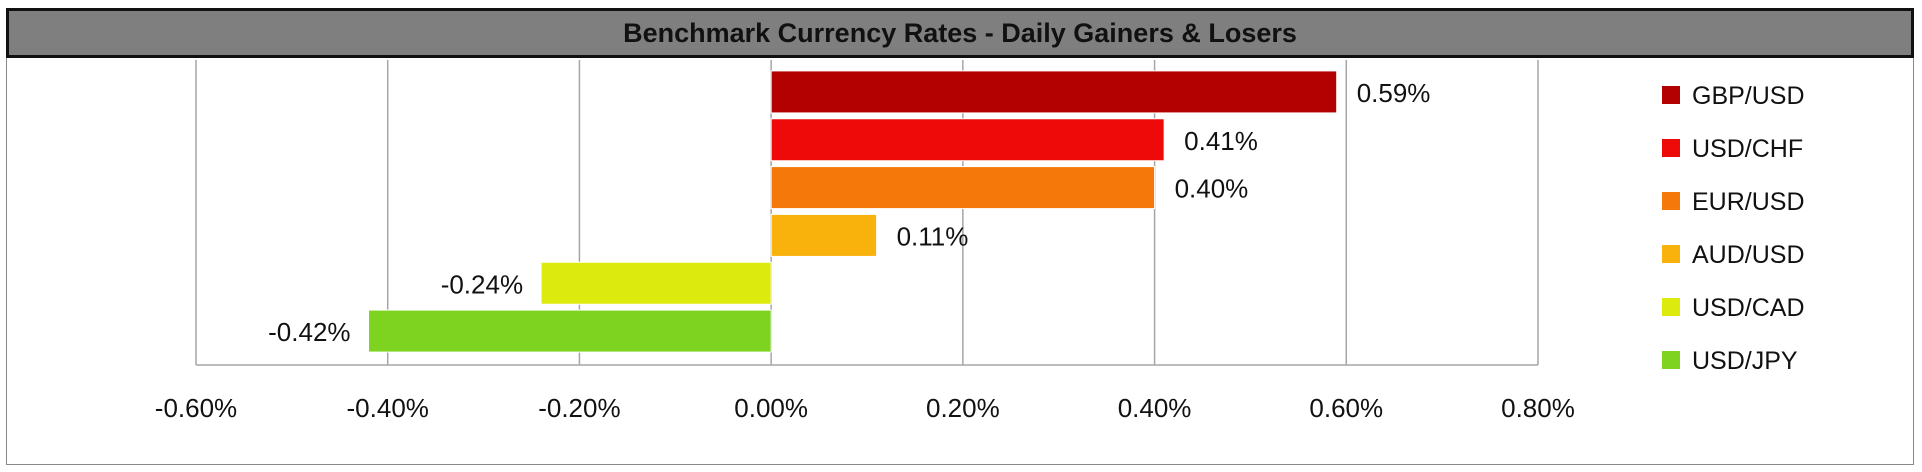 Image resolution: width=1922 pixels, height=472 pixels. What do you see at coordinates (963, 188) in the screenshot?
I see `bar-eur-usd` at bounding box center [963, 188].